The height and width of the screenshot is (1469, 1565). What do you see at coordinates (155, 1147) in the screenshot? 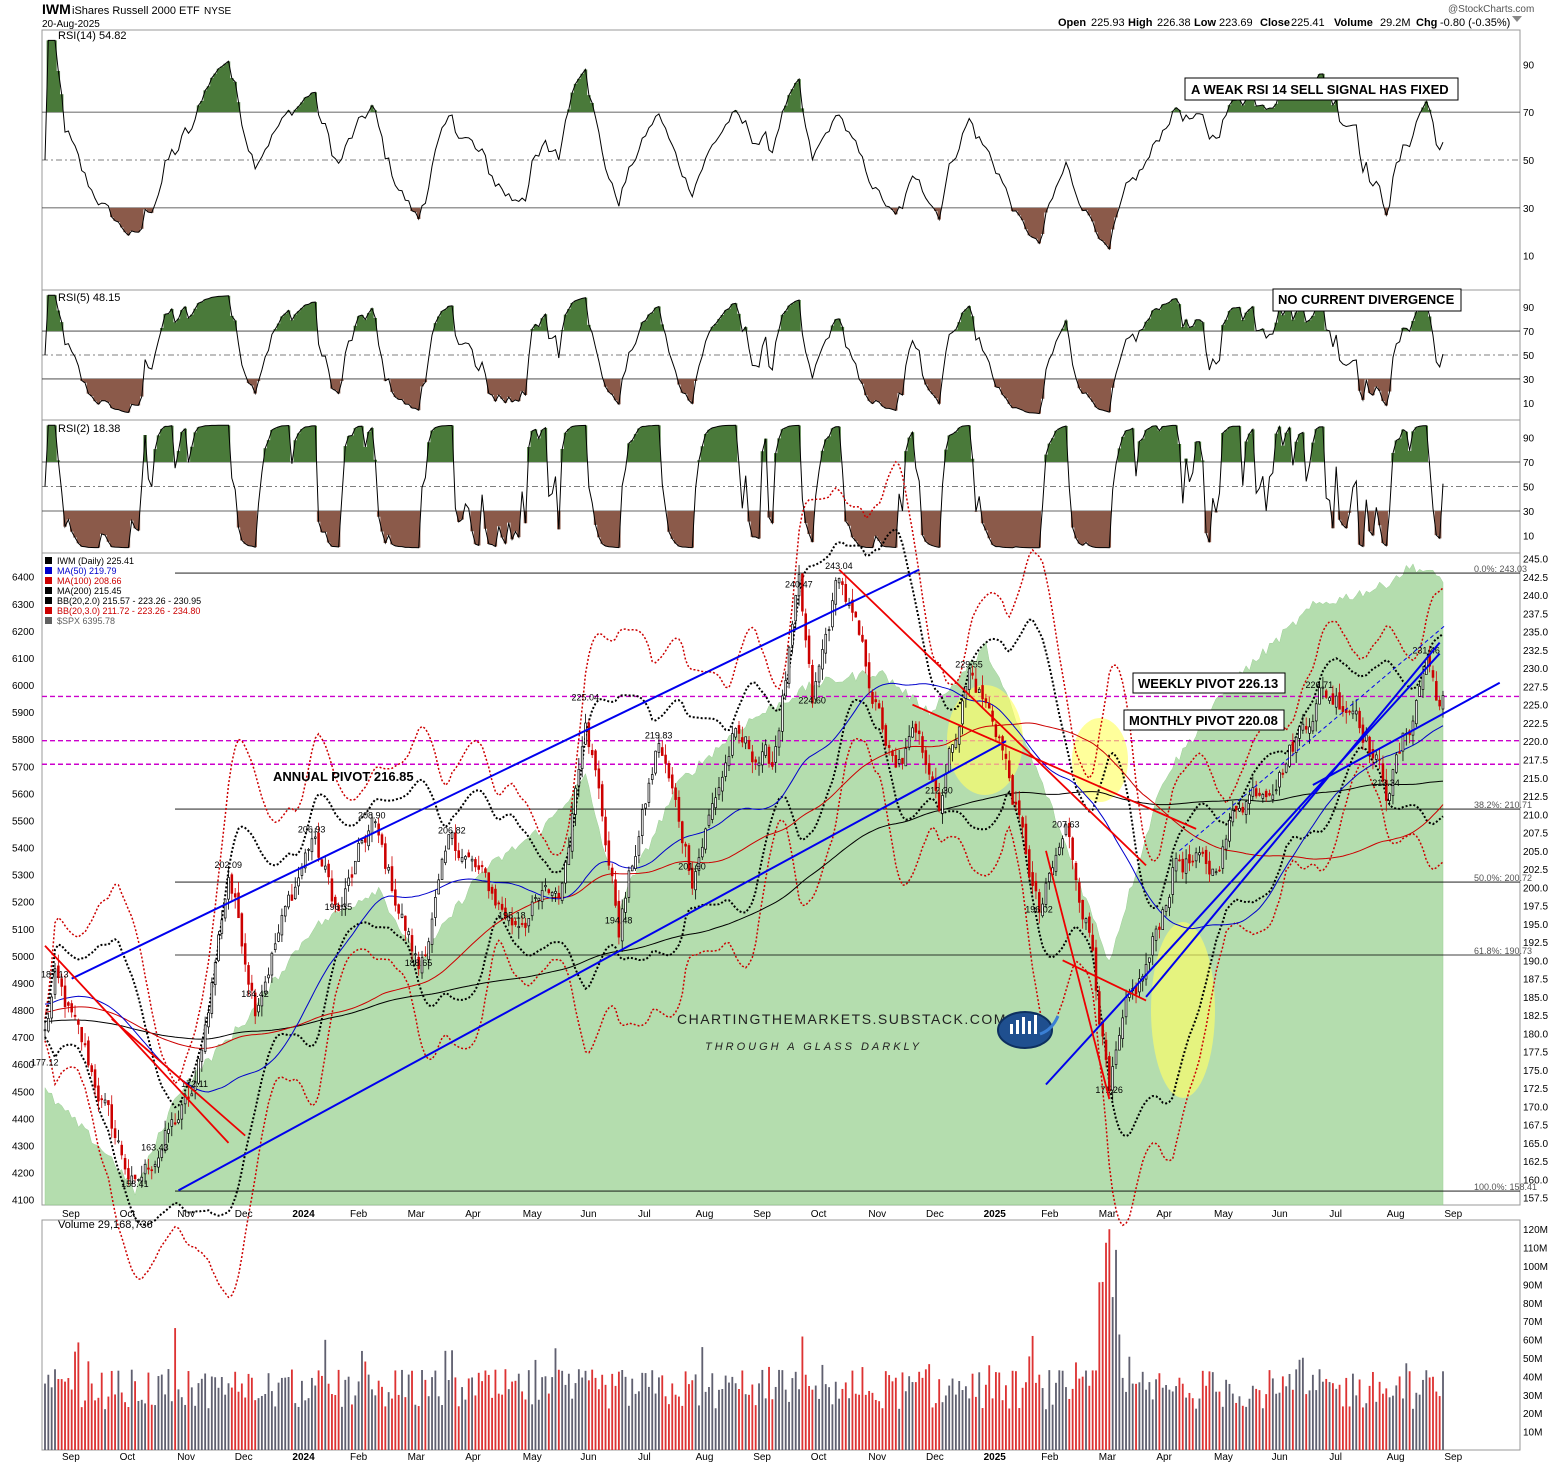
I see `price-label: 163.43` at bounding box center [155, 1147].